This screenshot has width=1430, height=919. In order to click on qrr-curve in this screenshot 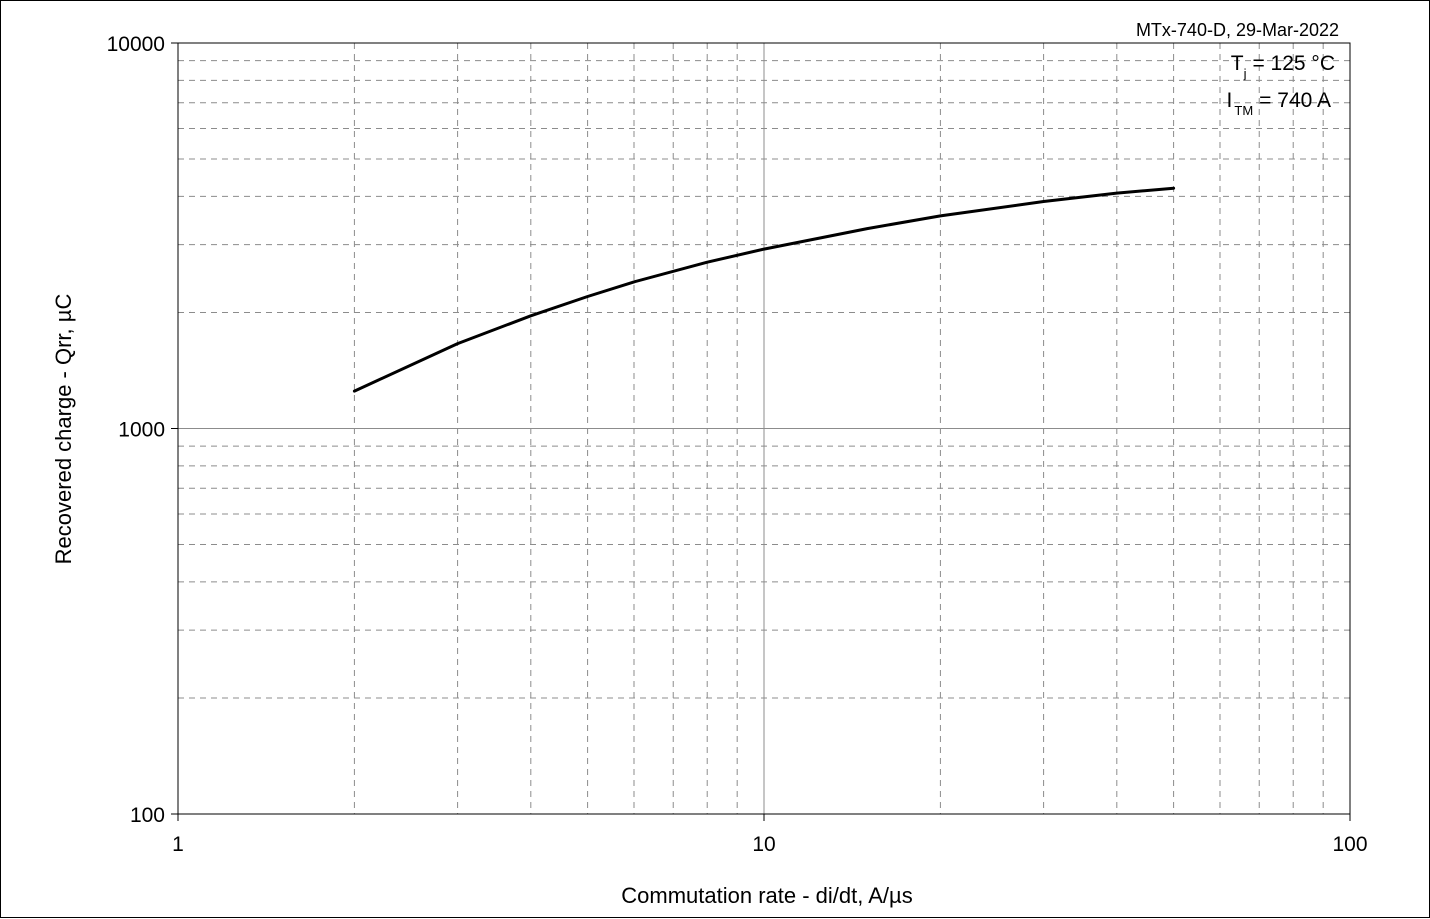, I will do `click(764, 289)`.